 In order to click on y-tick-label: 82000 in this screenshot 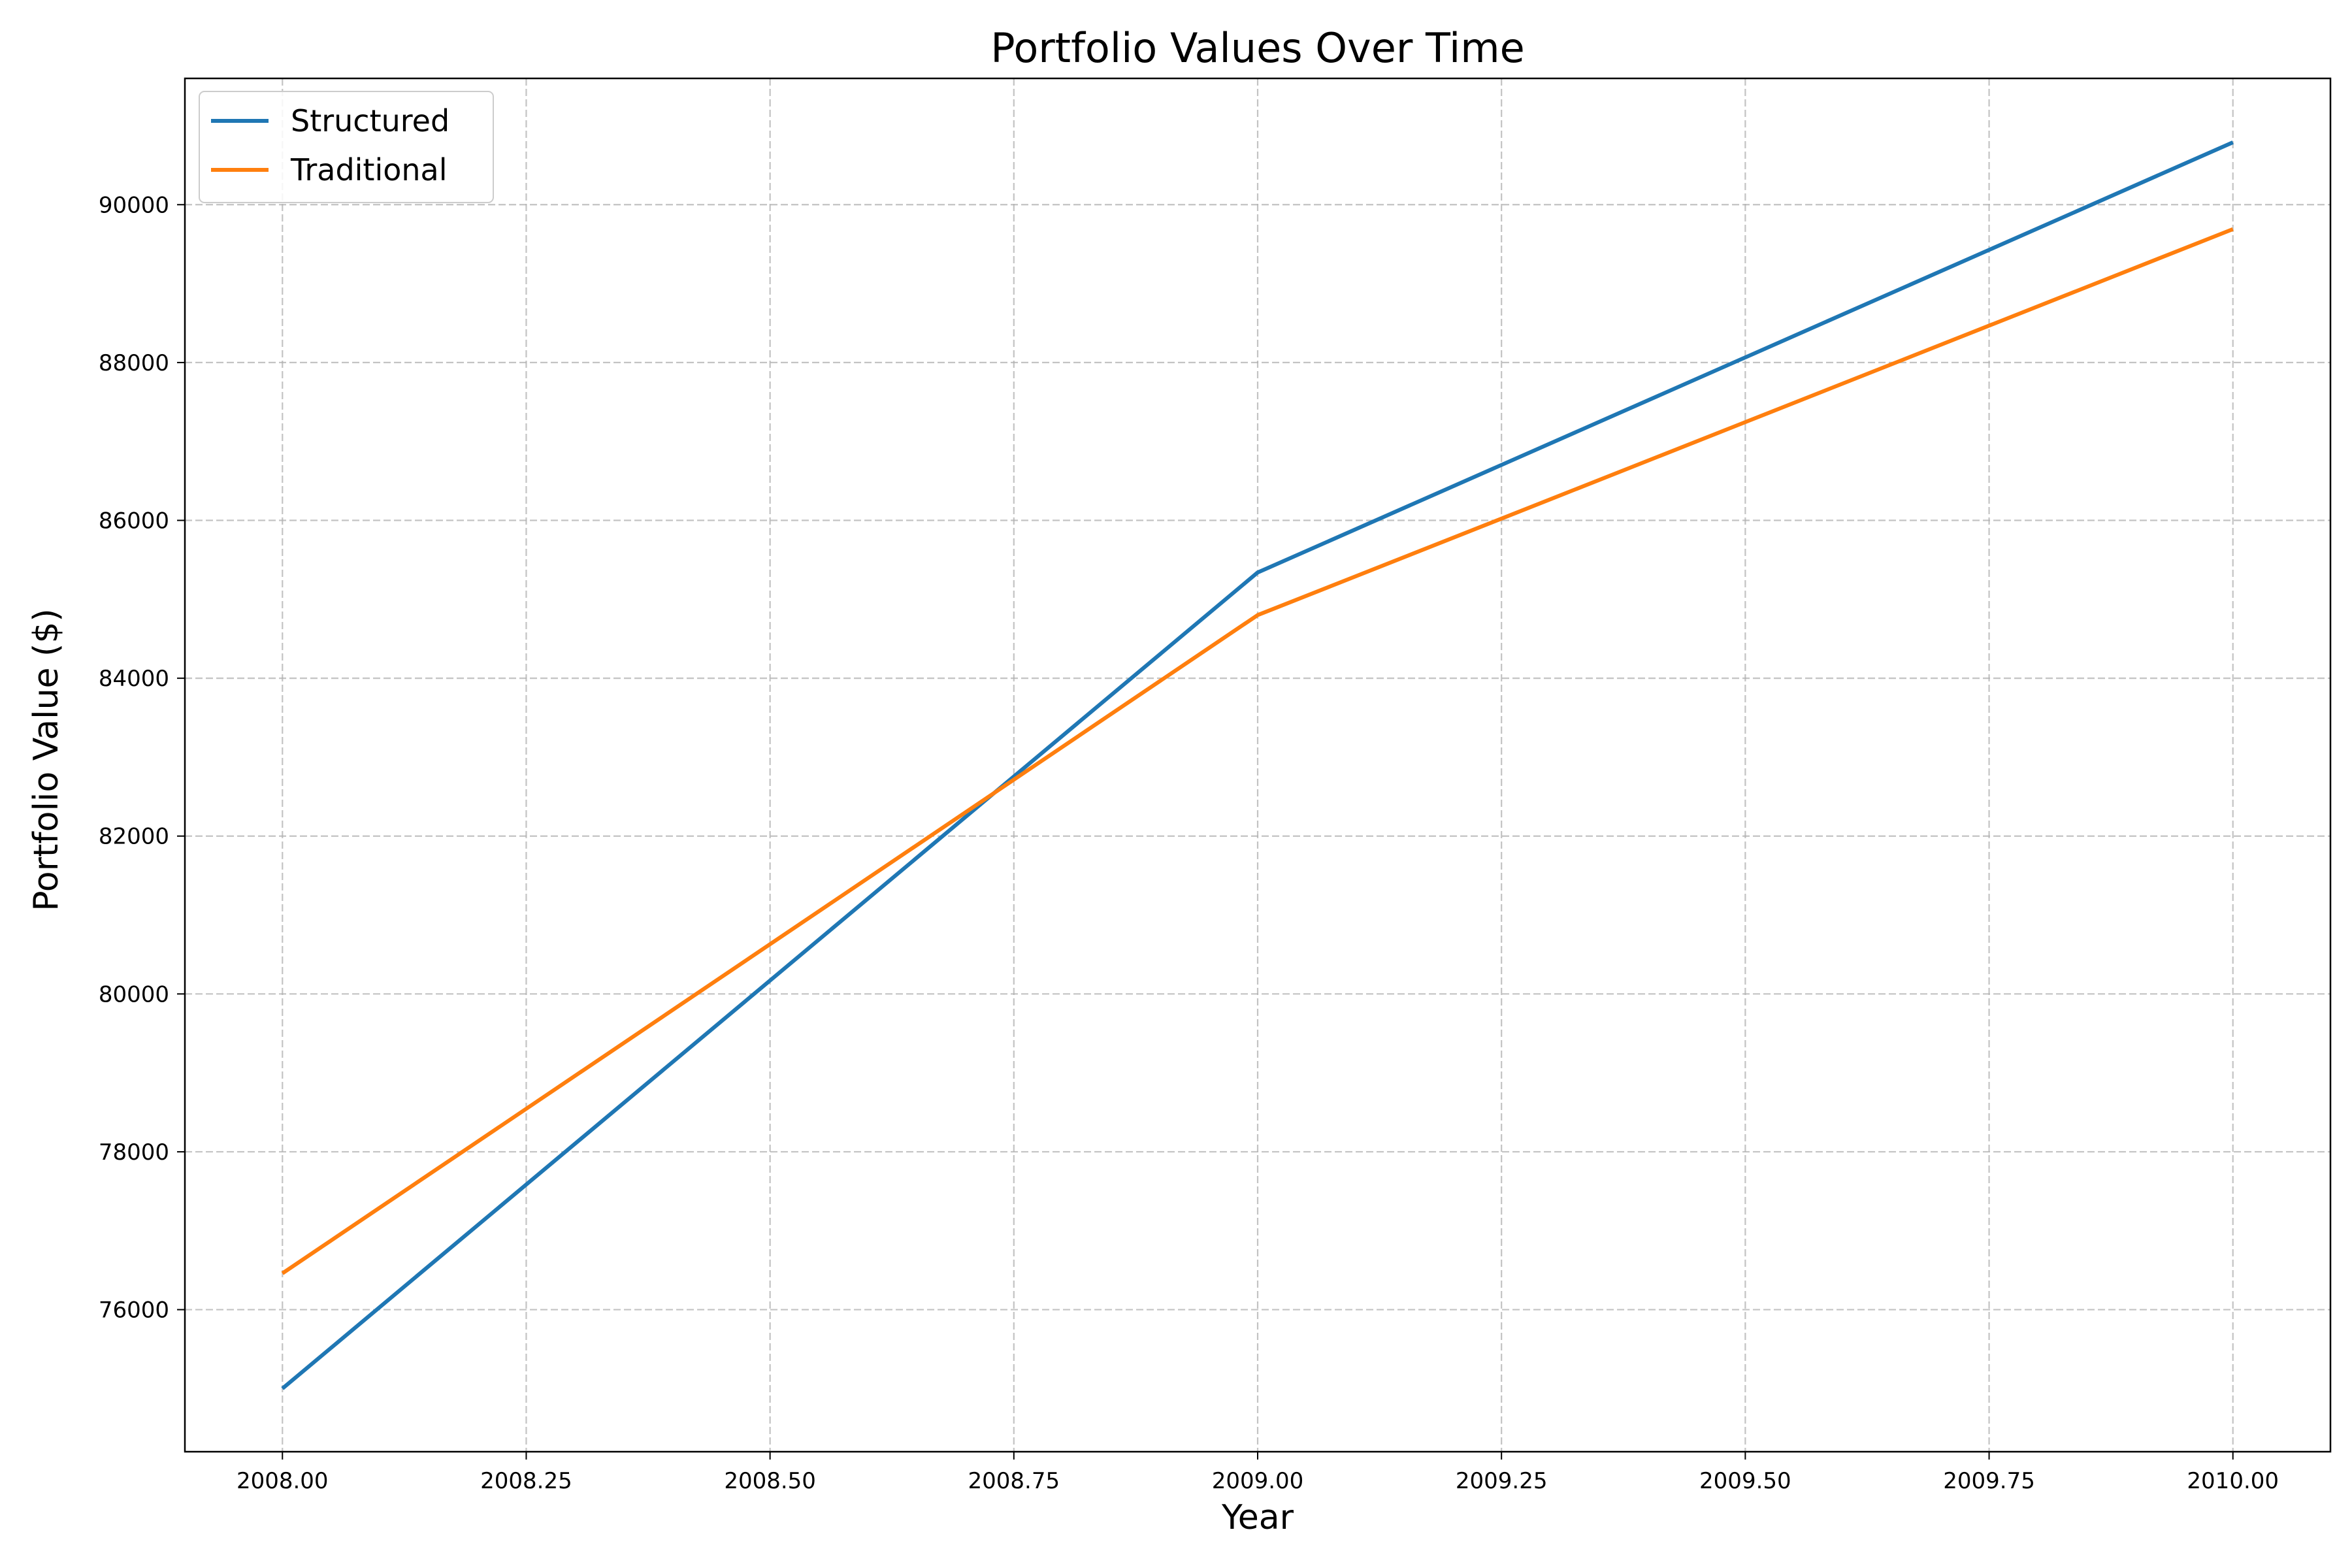, I will do `click(134, 837)`.